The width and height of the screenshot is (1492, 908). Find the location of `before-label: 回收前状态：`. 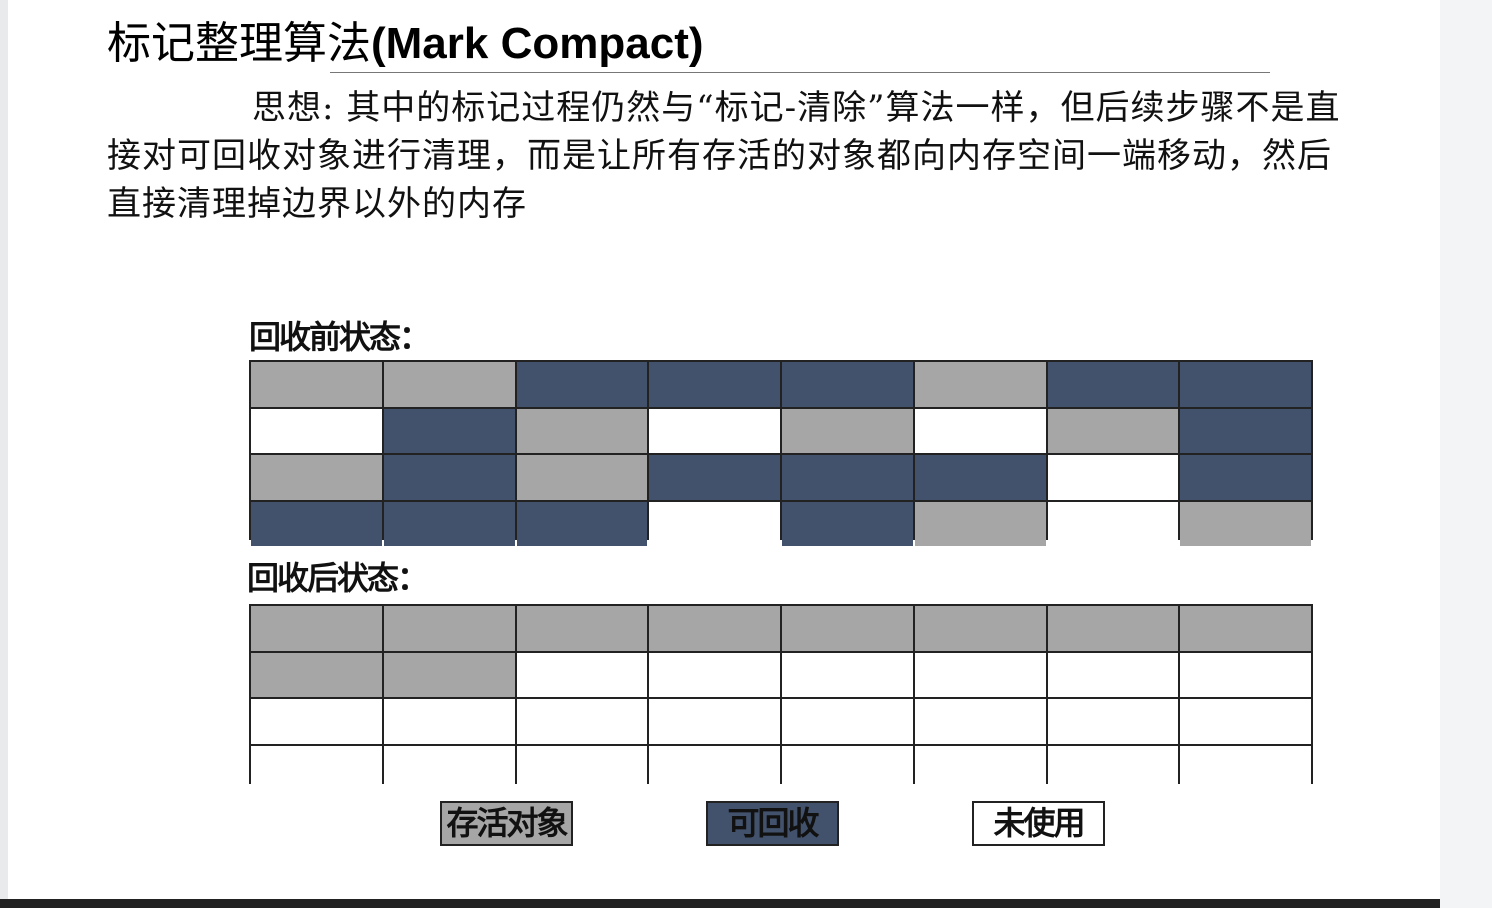

before-label: 回收前状态： is located at coordinates (340, 337).